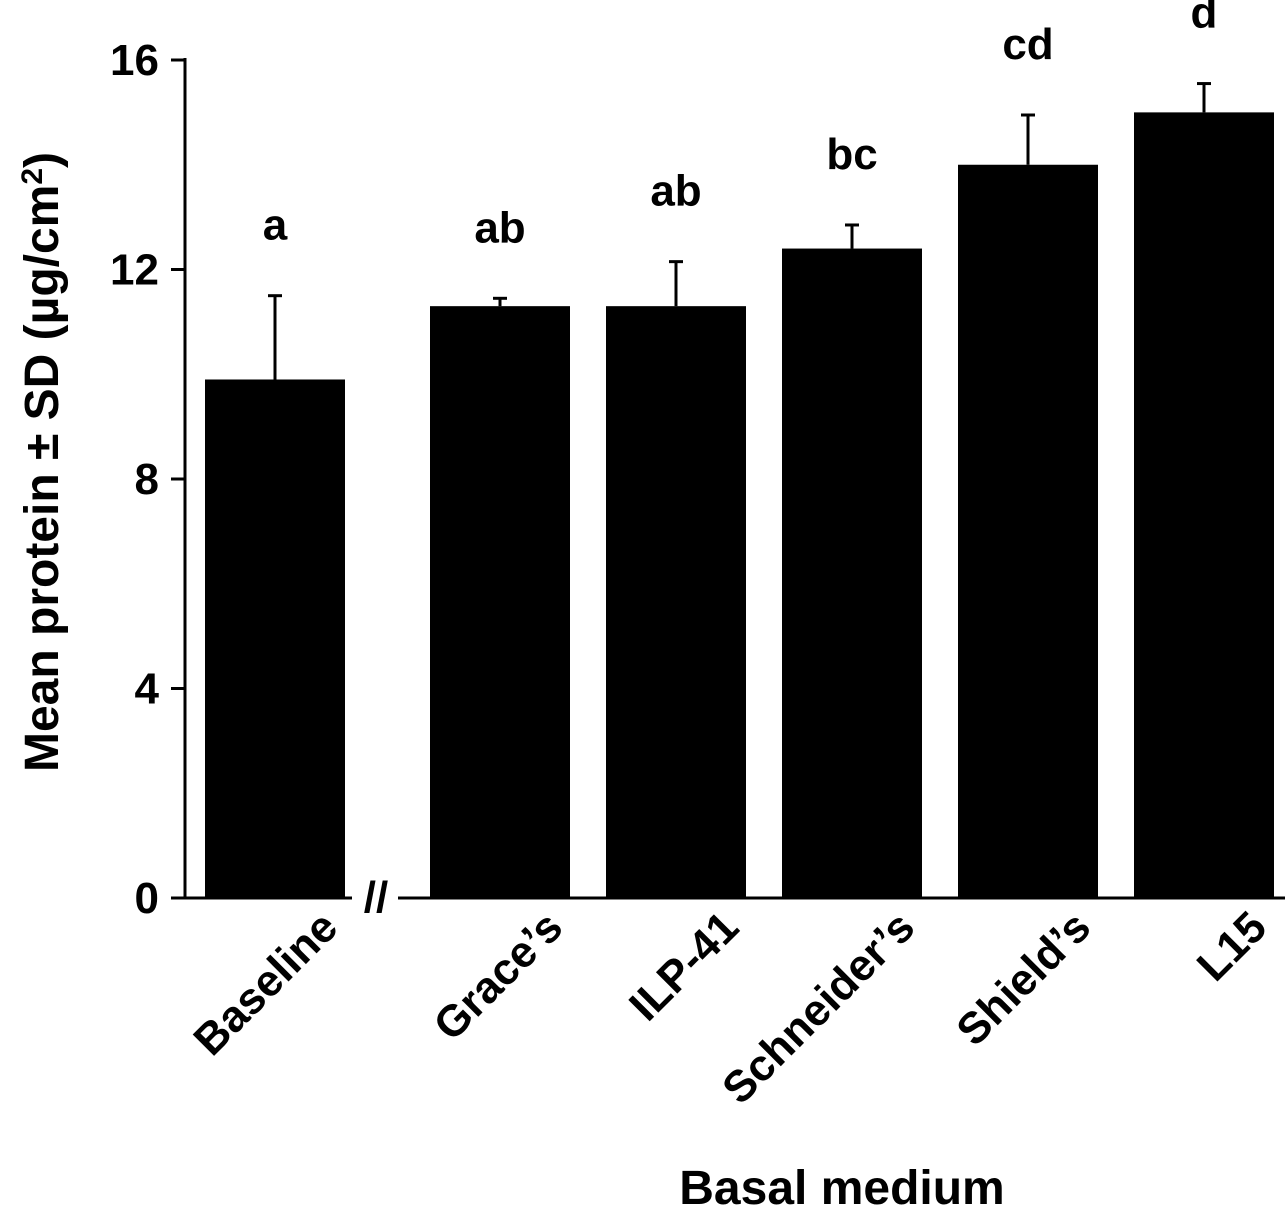 The image size is (1285, 1207). Describe the element at coordinates (134, 270) in the screenshot. I see `y-tick-label: 12` at that location.